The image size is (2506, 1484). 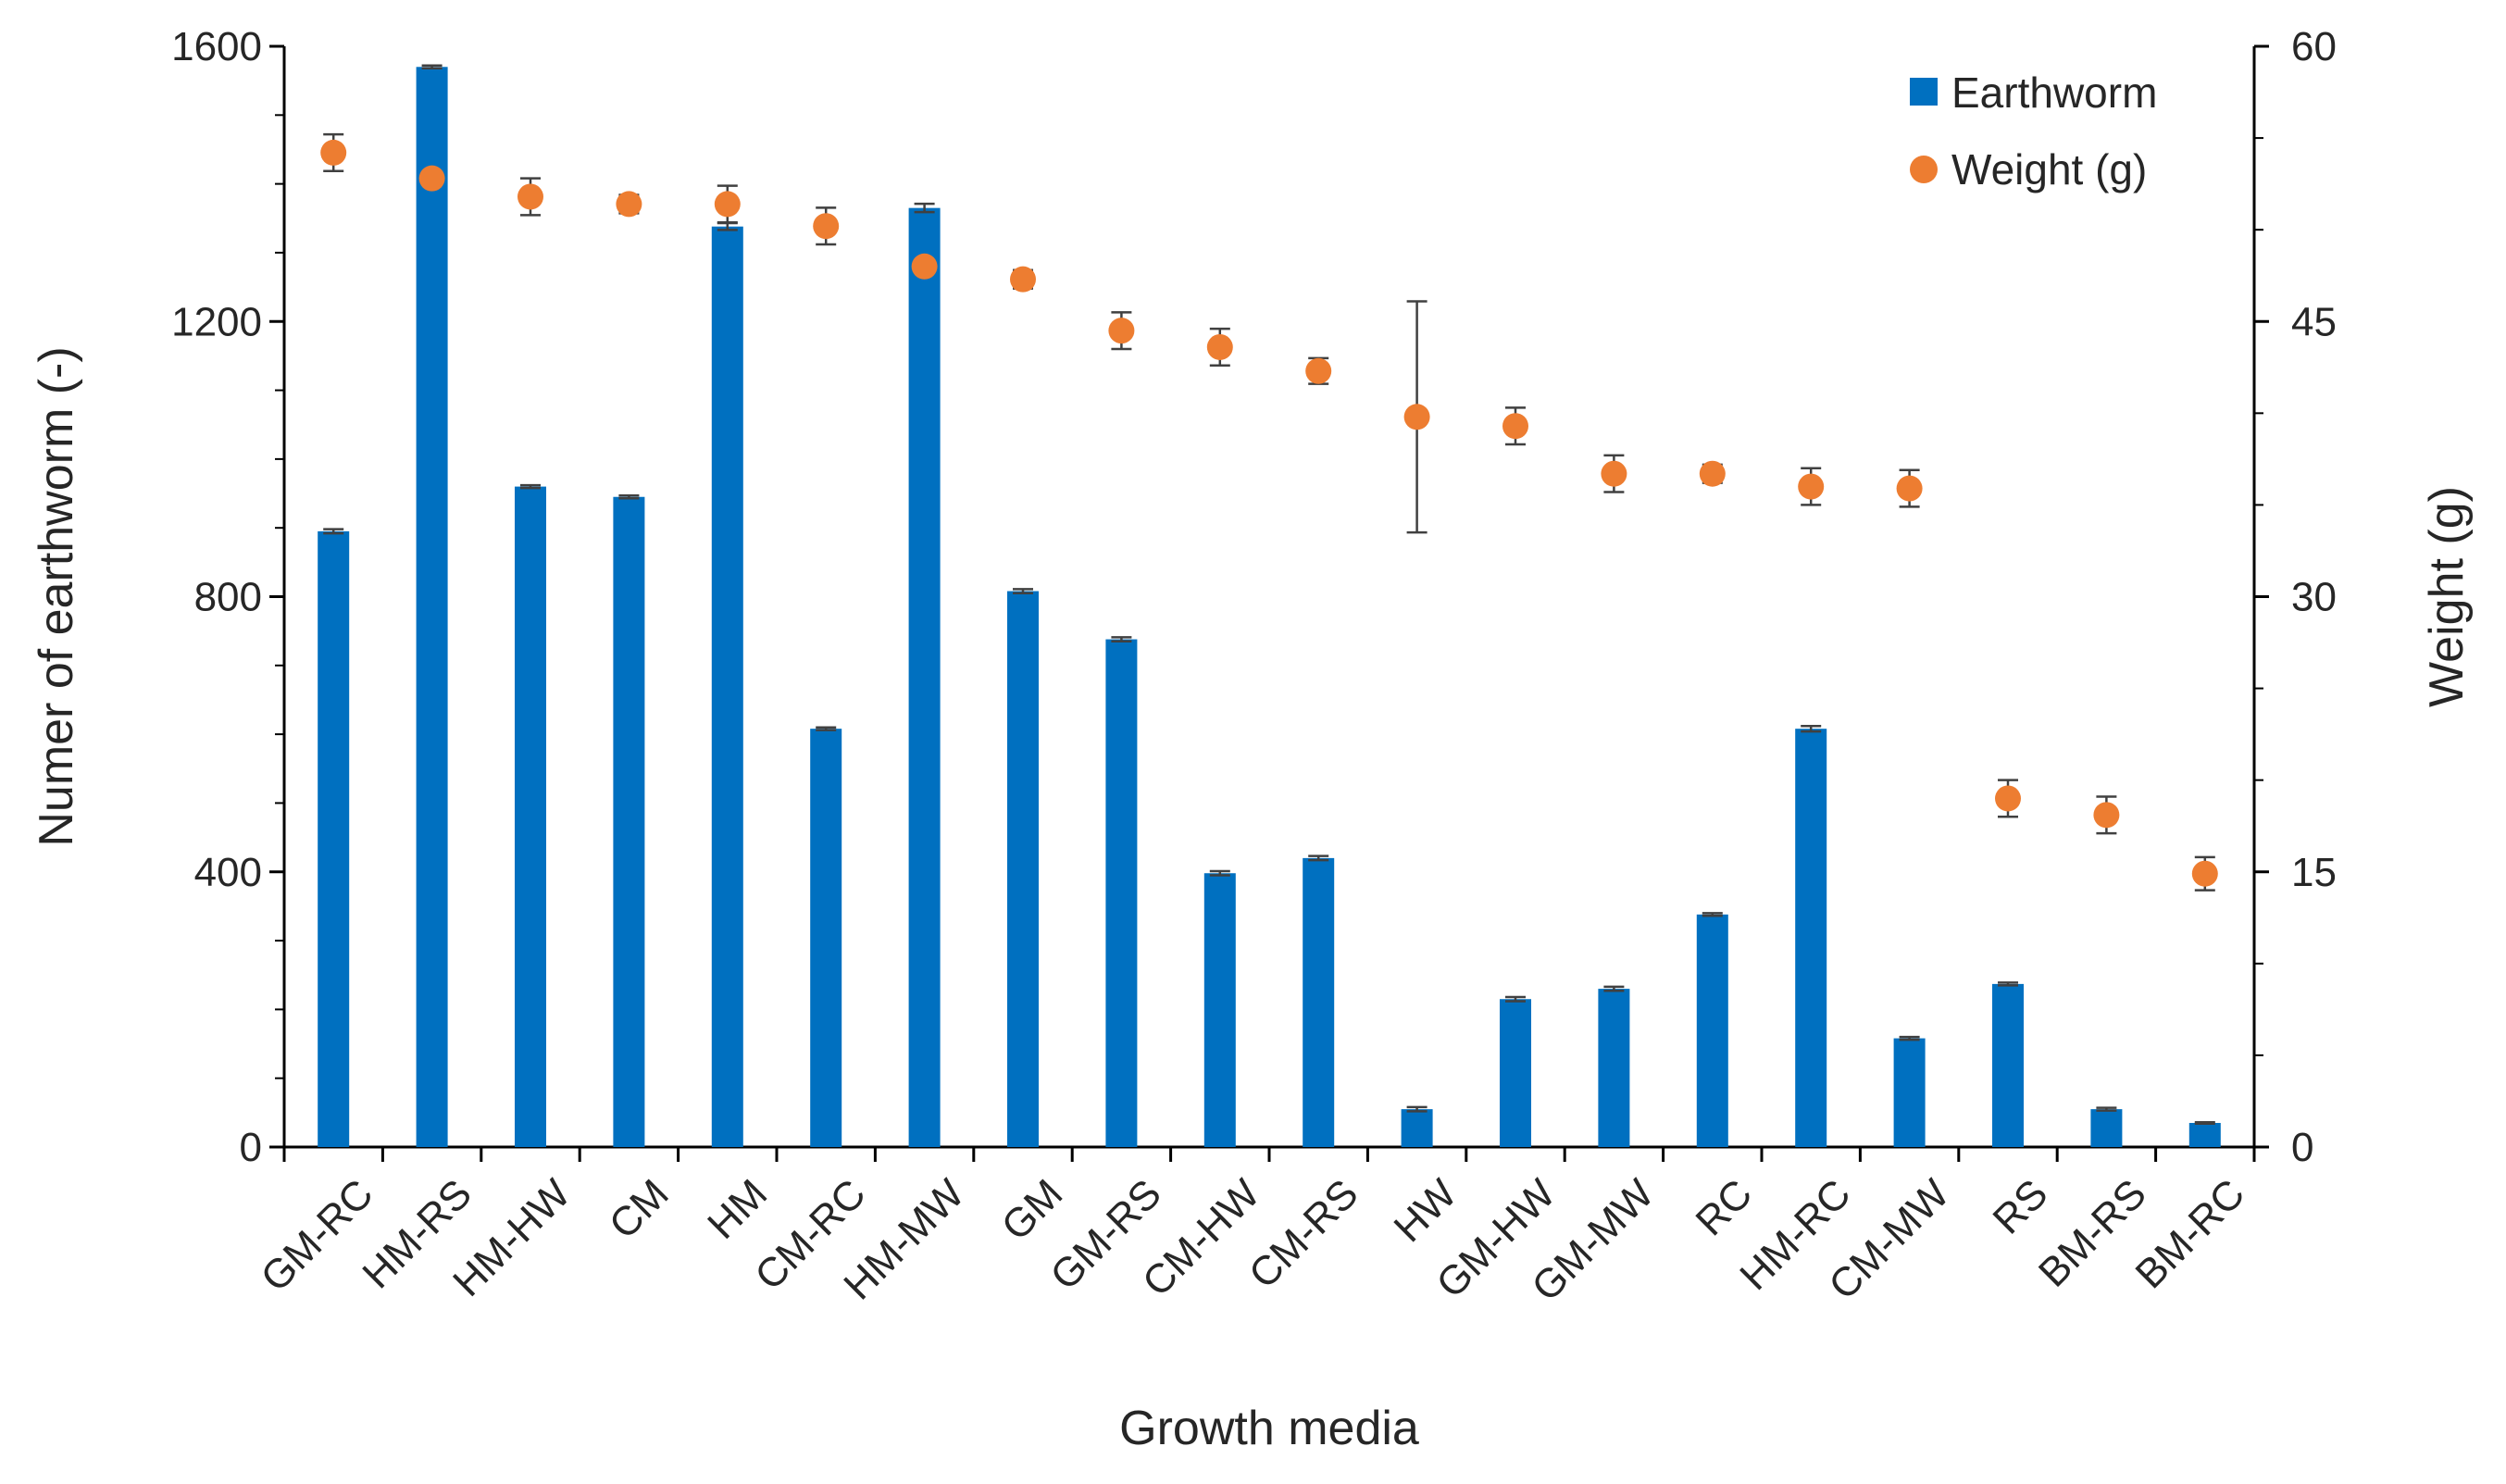 I want to click on legend-earthworm-swatch, so click(x=1924, y=92).